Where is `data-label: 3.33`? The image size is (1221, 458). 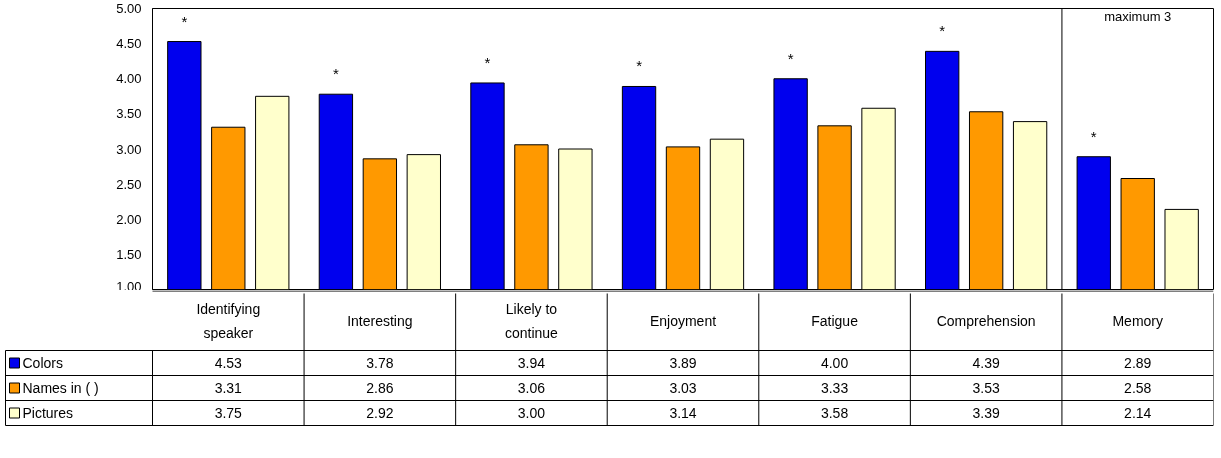
data-label: 3.33 is located at coordinates (834, 388).